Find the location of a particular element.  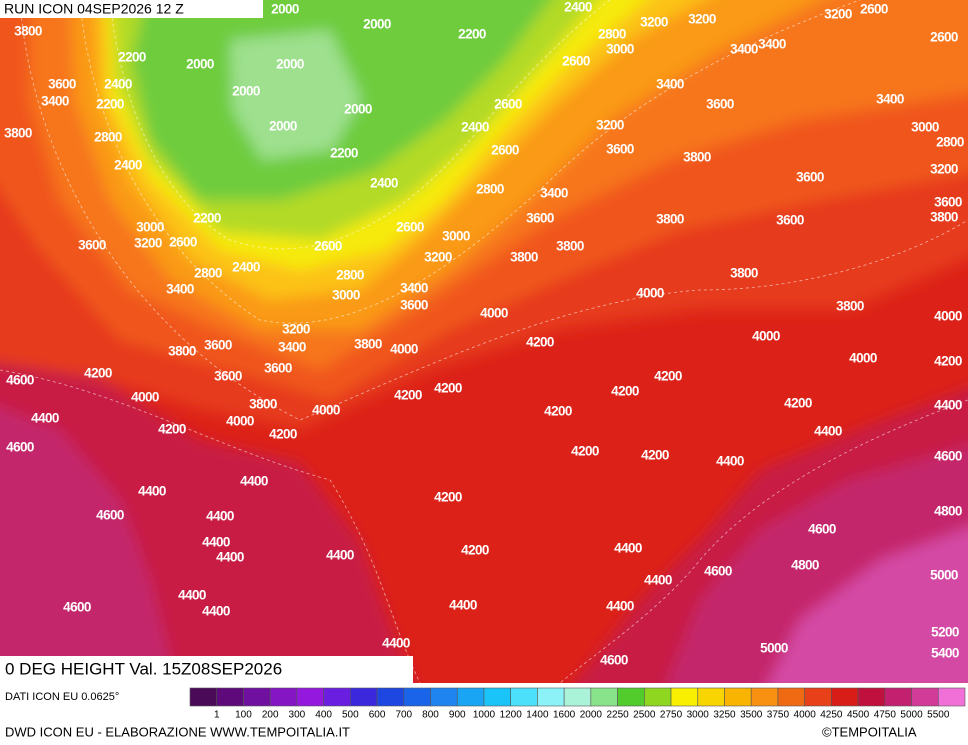

copyright: ©TEMPOITALIA is located at coordinates (869, 731).